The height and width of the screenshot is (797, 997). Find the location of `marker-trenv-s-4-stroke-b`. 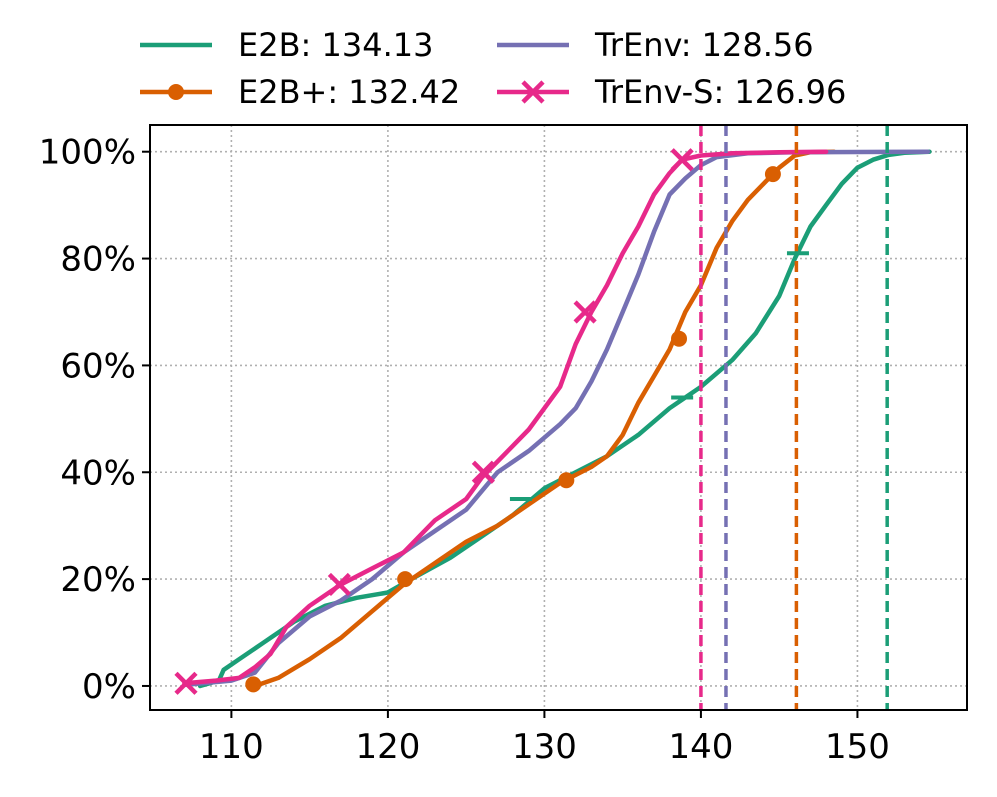

marker-trenv-s-4-stroke-b is located at coordinates (682, 160).